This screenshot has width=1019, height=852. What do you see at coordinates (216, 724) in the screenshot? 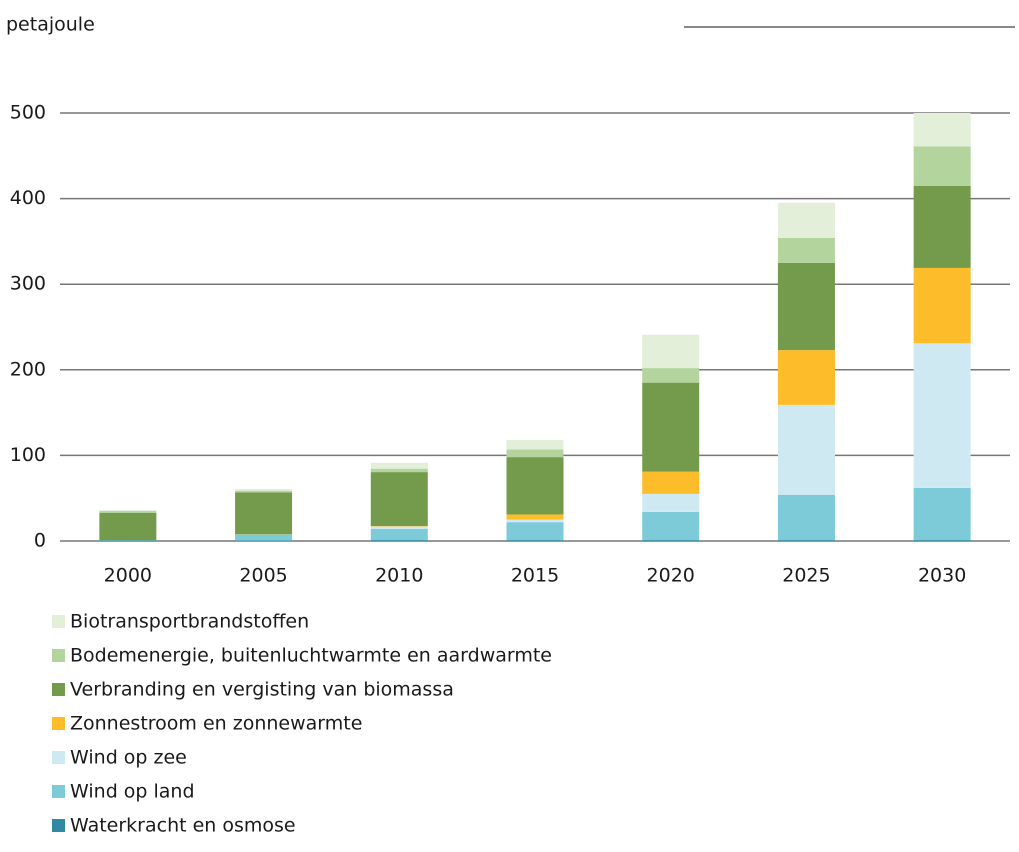
I see `legend-label: Zonnestroom en zonnewarmte` at bounding box center [216, 724].